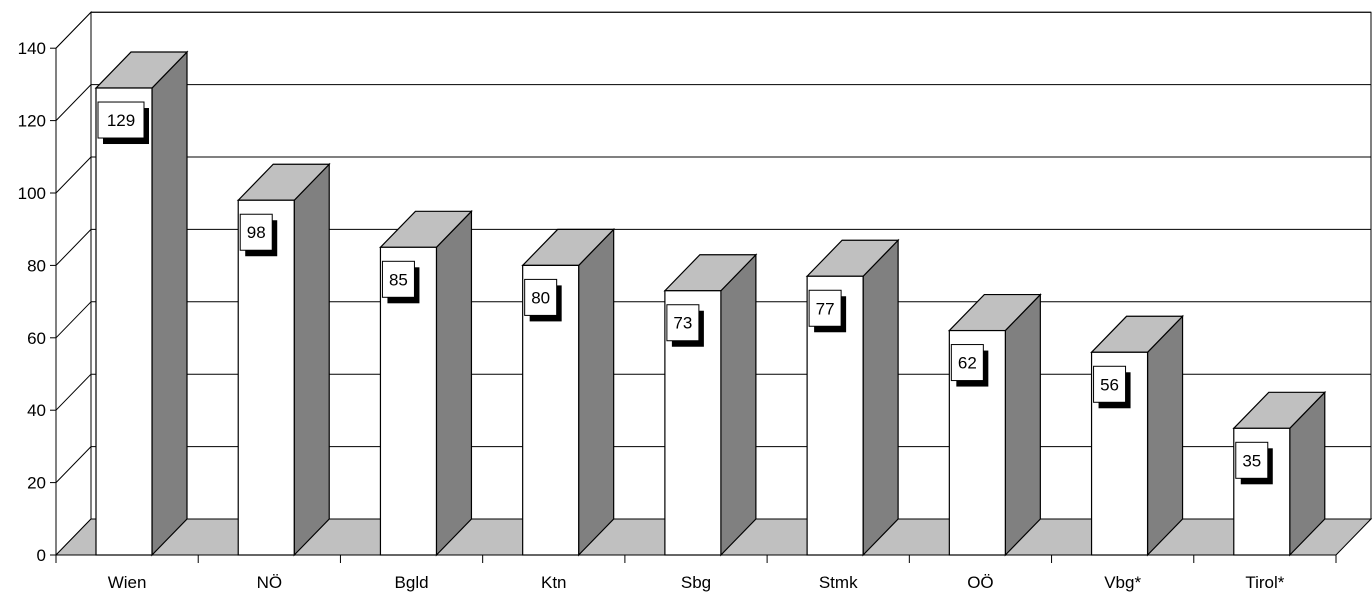 The width and height of the screenshot is (1372, 598). What do you see at coordinates (32, 193) in the screenshot?
I see `y-tick-label: 100` at bounding box center [32, 193].